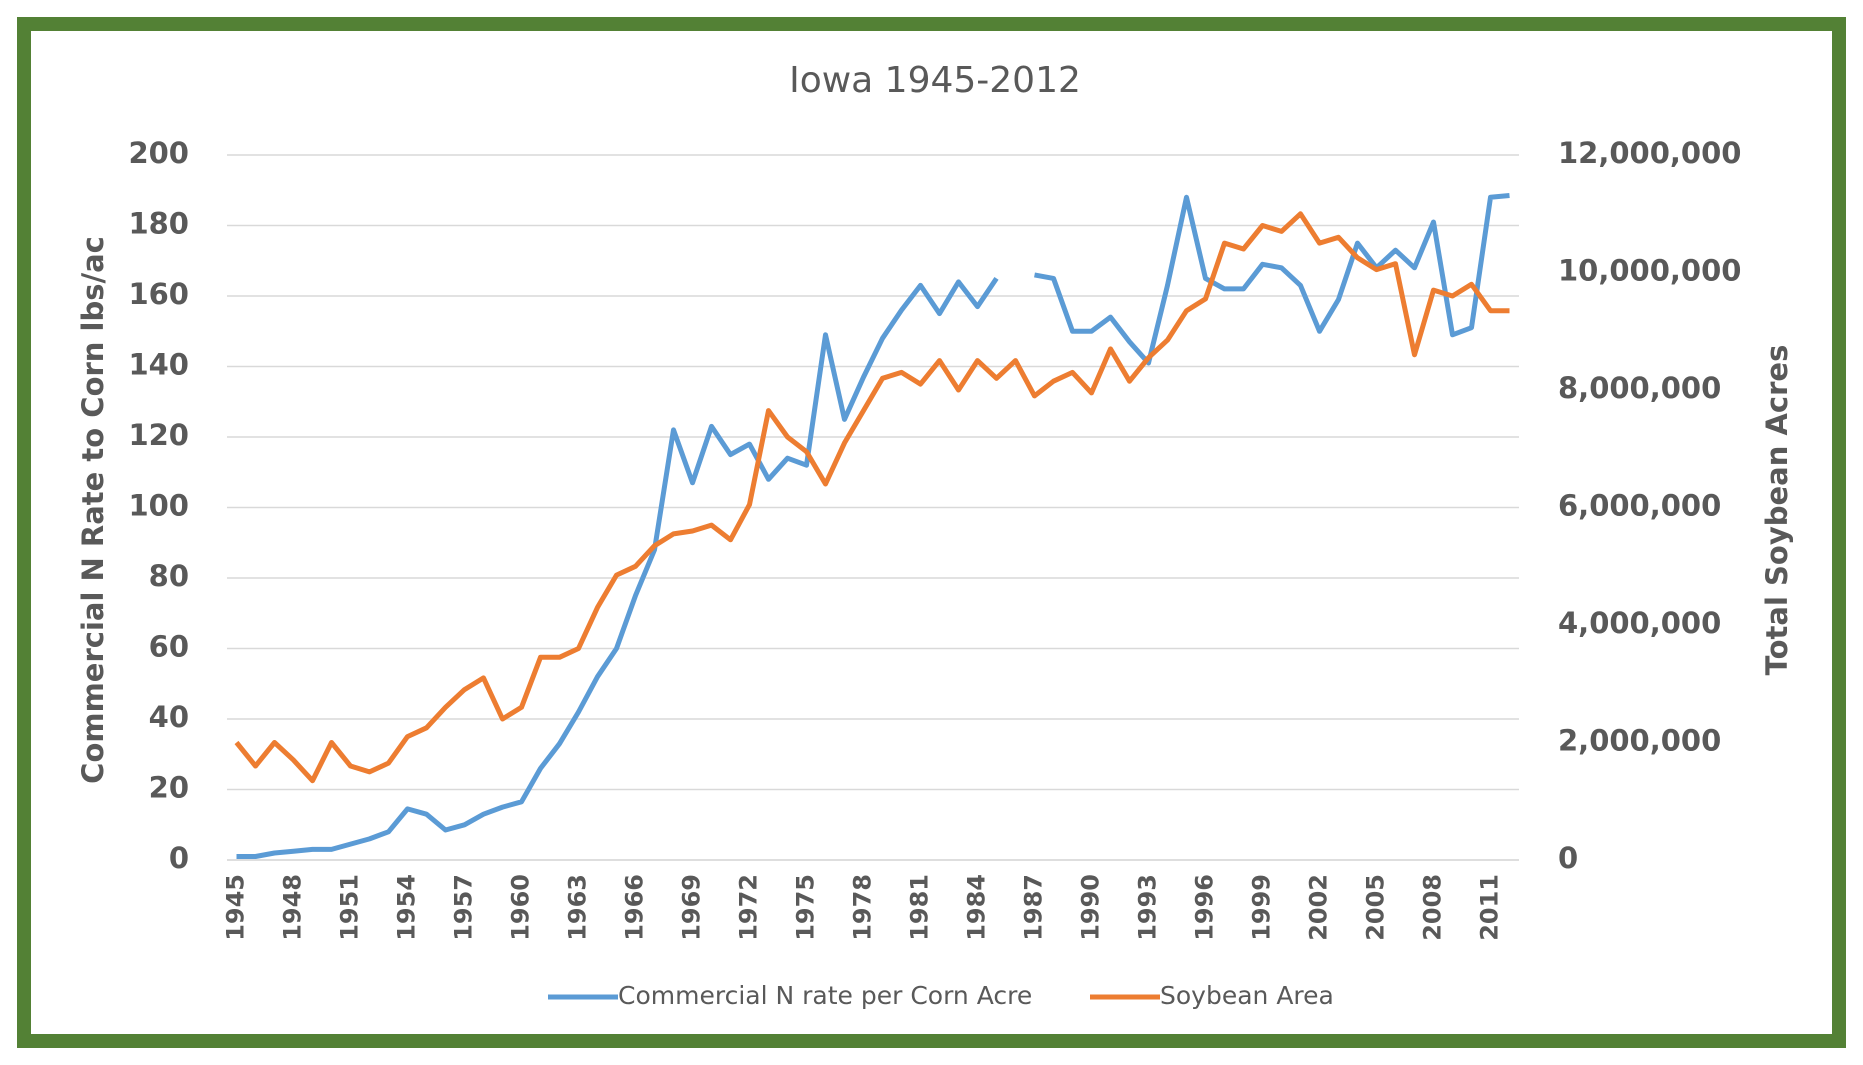 The image size is (1863, 1065). Describe the element at coordinates (1568, 858) in the screenshot. I see `y2-tick-label: 0` at that location.